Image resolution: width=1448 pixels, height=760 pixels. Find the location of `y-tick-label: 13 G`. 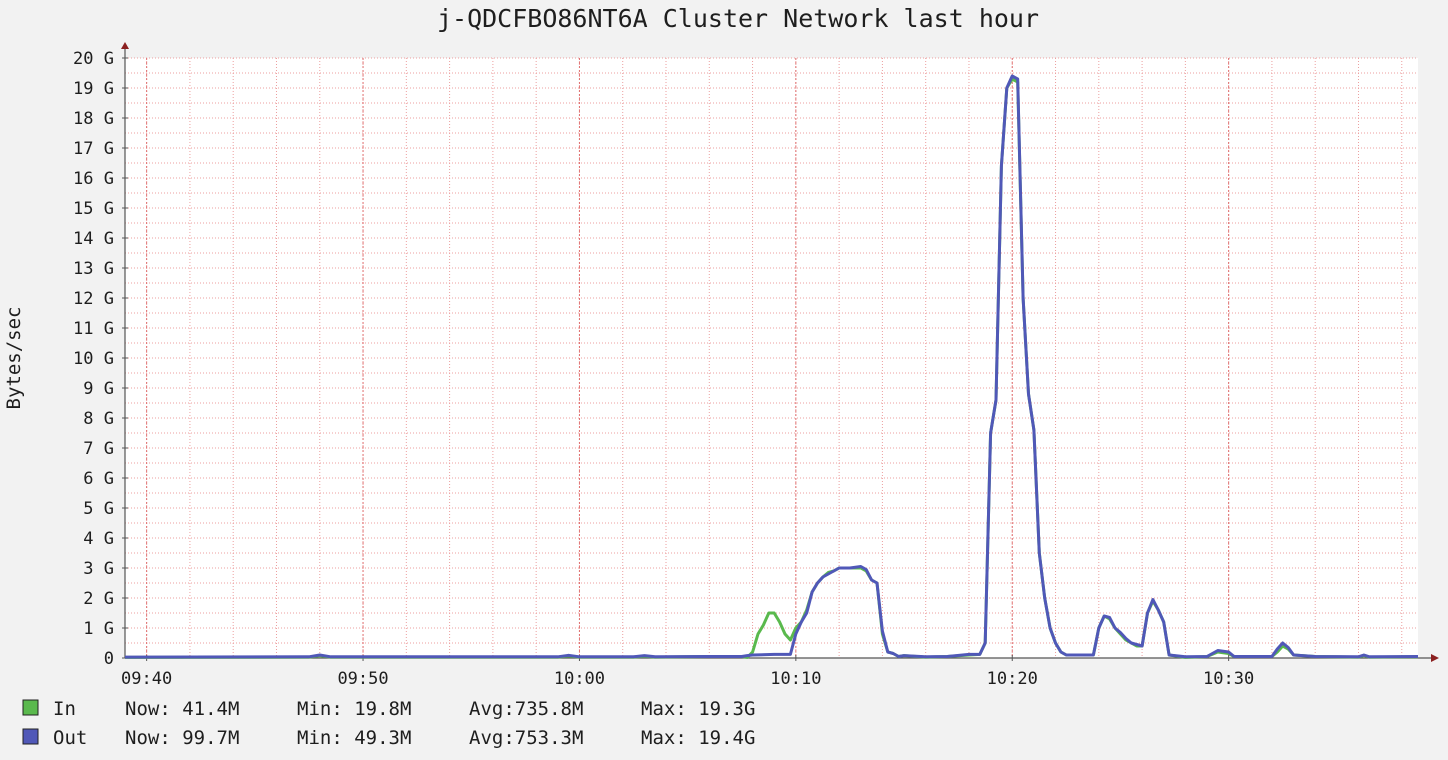

y-tick-label: 13 G is located at coordinates (93, 269).